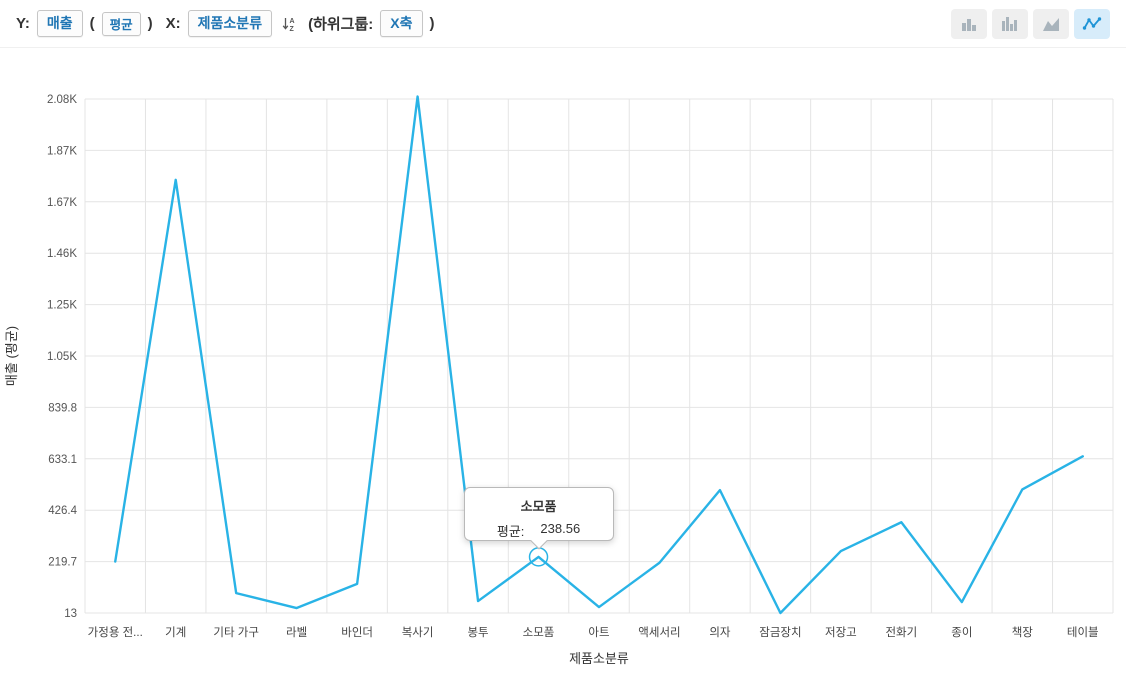 This screenshot has height=686, width=1126. I want to click on x-tick-label: 전화기, so click(901, 632).